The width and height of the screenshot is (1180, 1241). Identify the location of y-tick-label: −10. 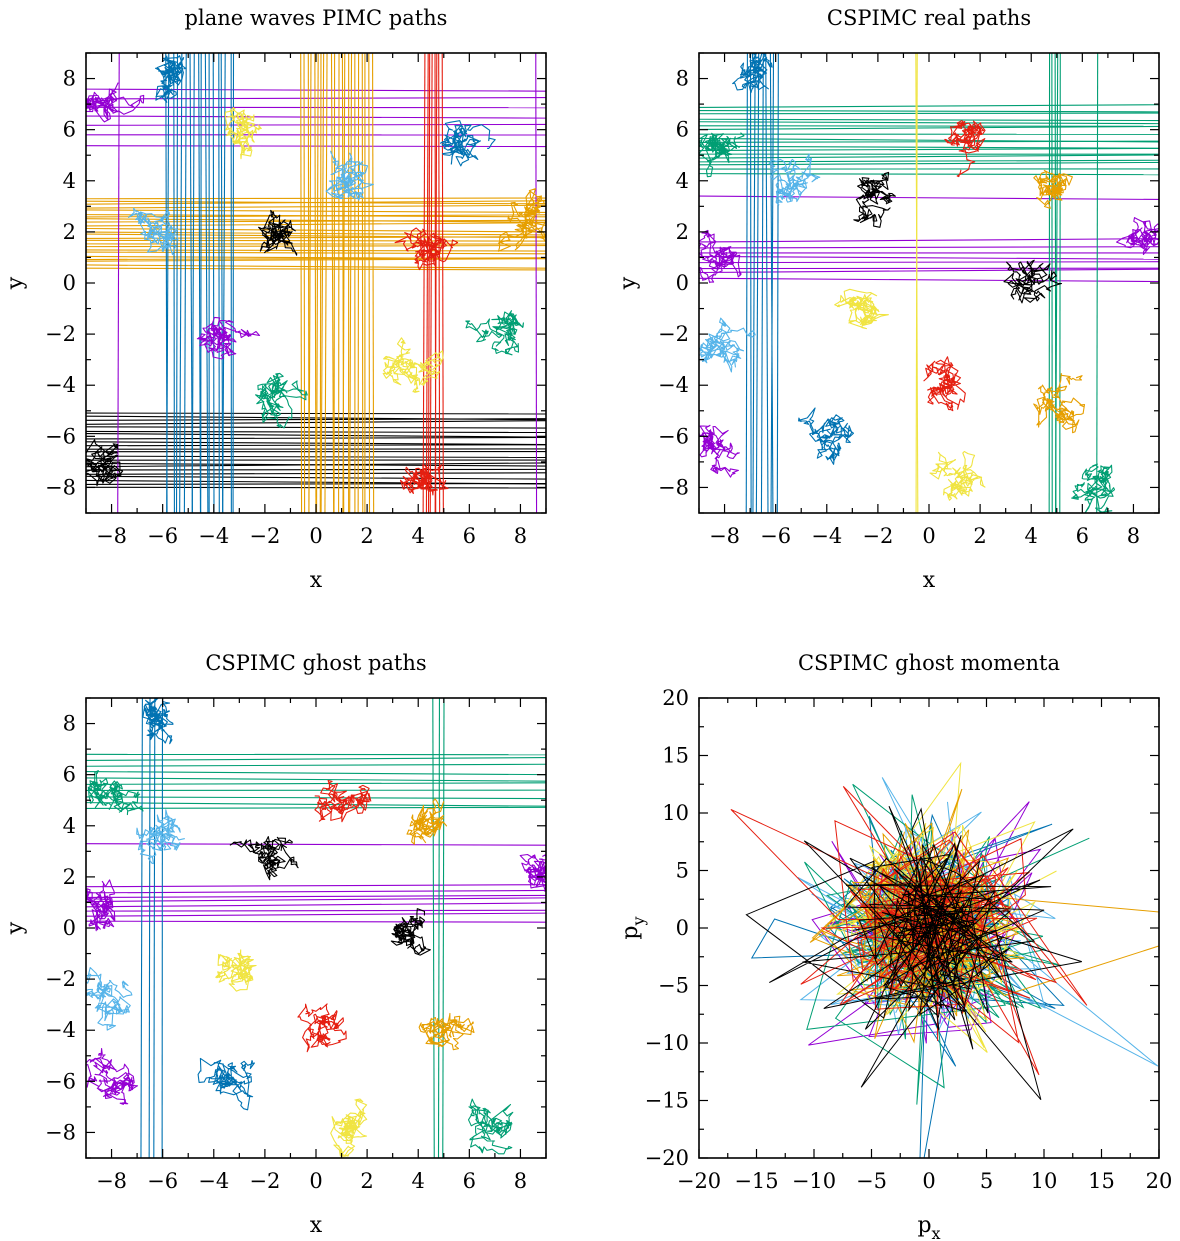
(667, 1043).